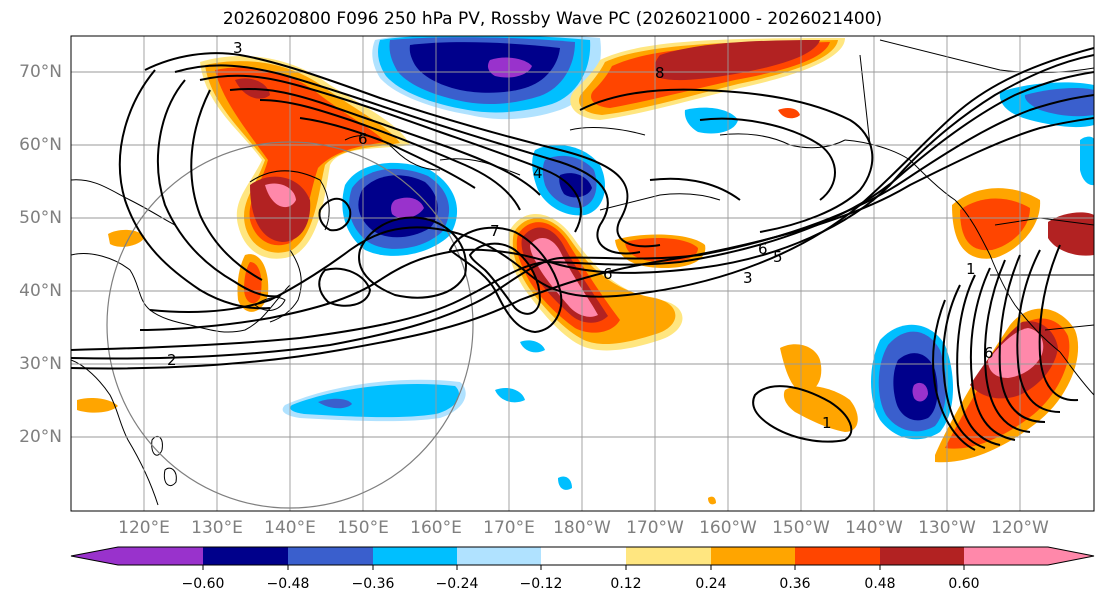 Image resolution: width=1105 pixels, height=604 pixels. I want to click on colorbar-tick-label: −0.12, so click(541, 584).